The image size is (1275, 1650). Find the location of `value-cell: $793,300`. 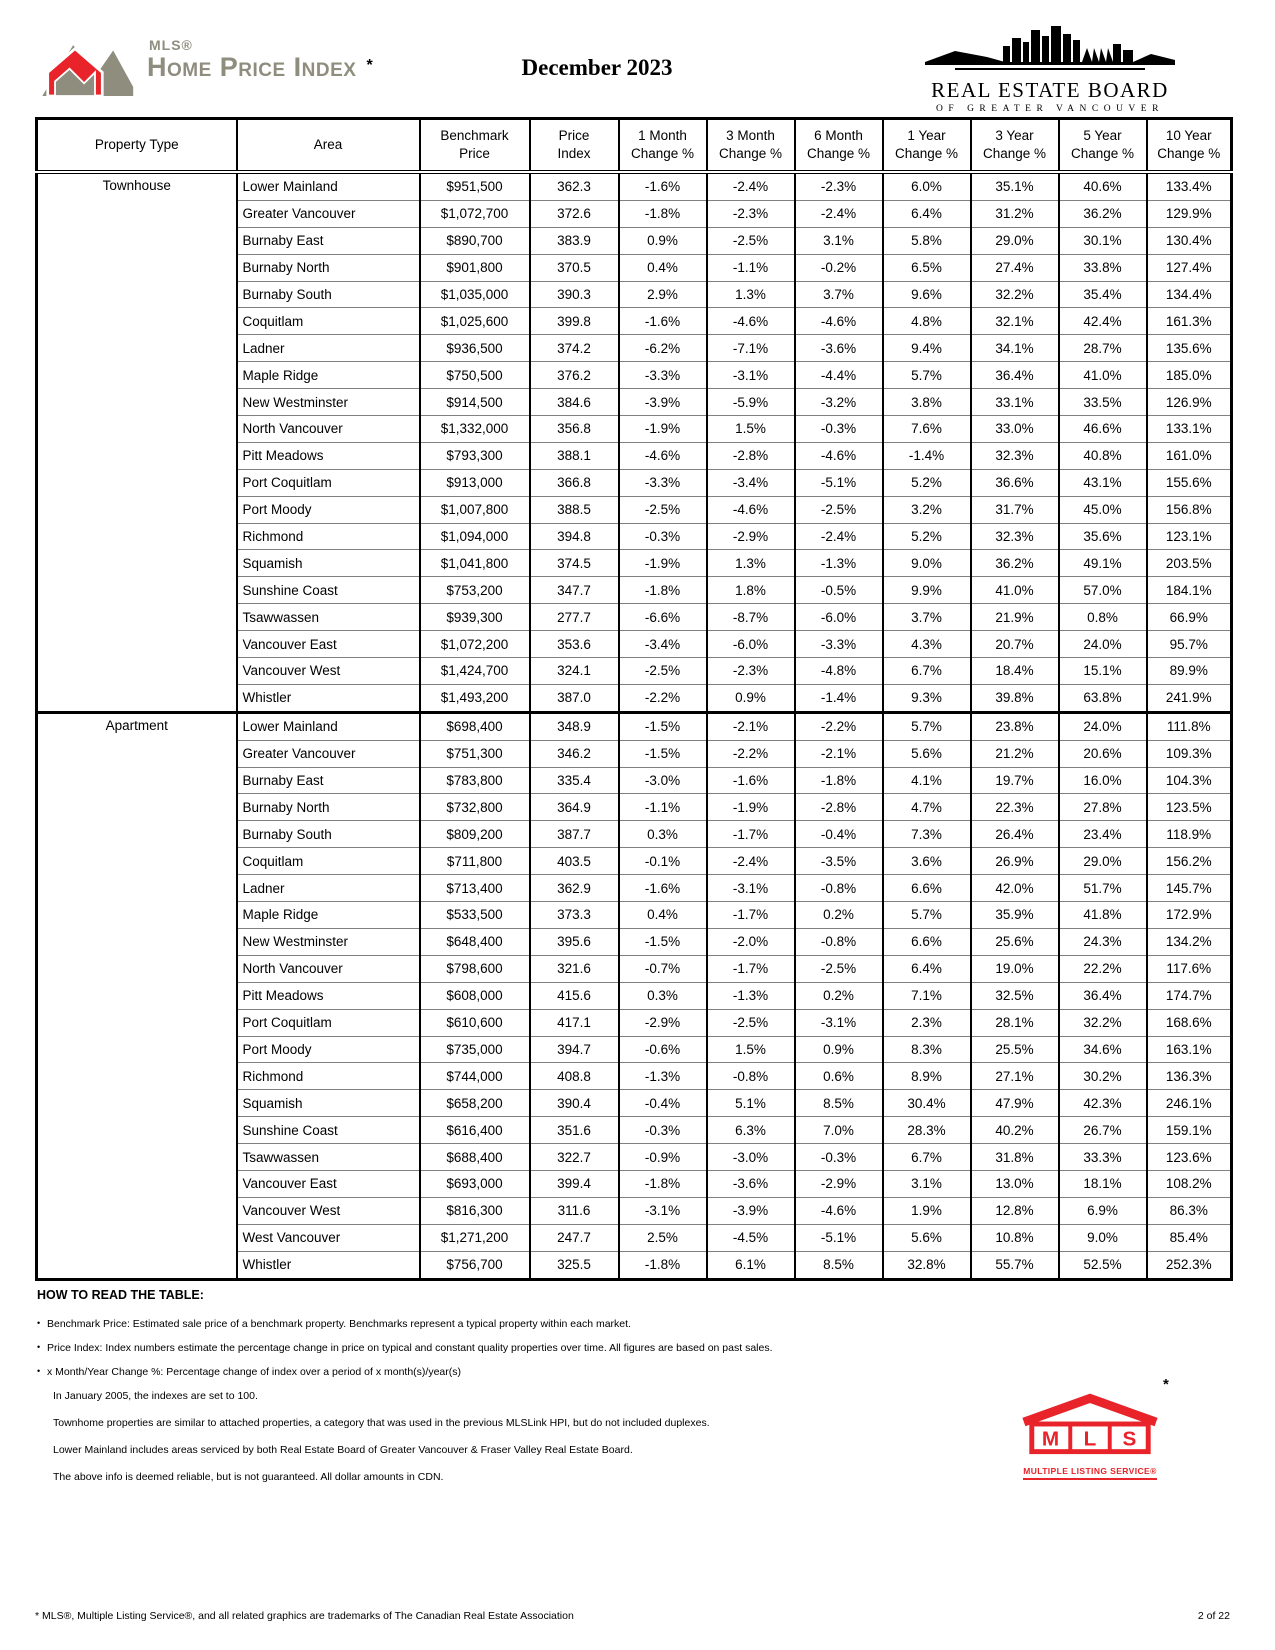

value-cell: $793,300 is located at coordinates (474, 455).